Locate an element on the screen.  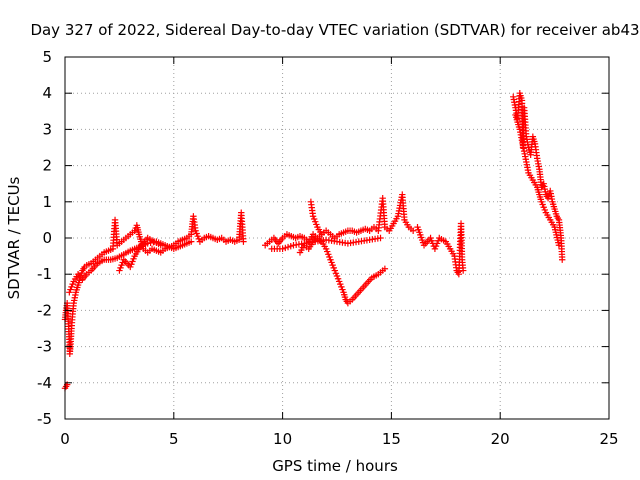
y-tick-label: -5 is located at coordinates (44, 419).